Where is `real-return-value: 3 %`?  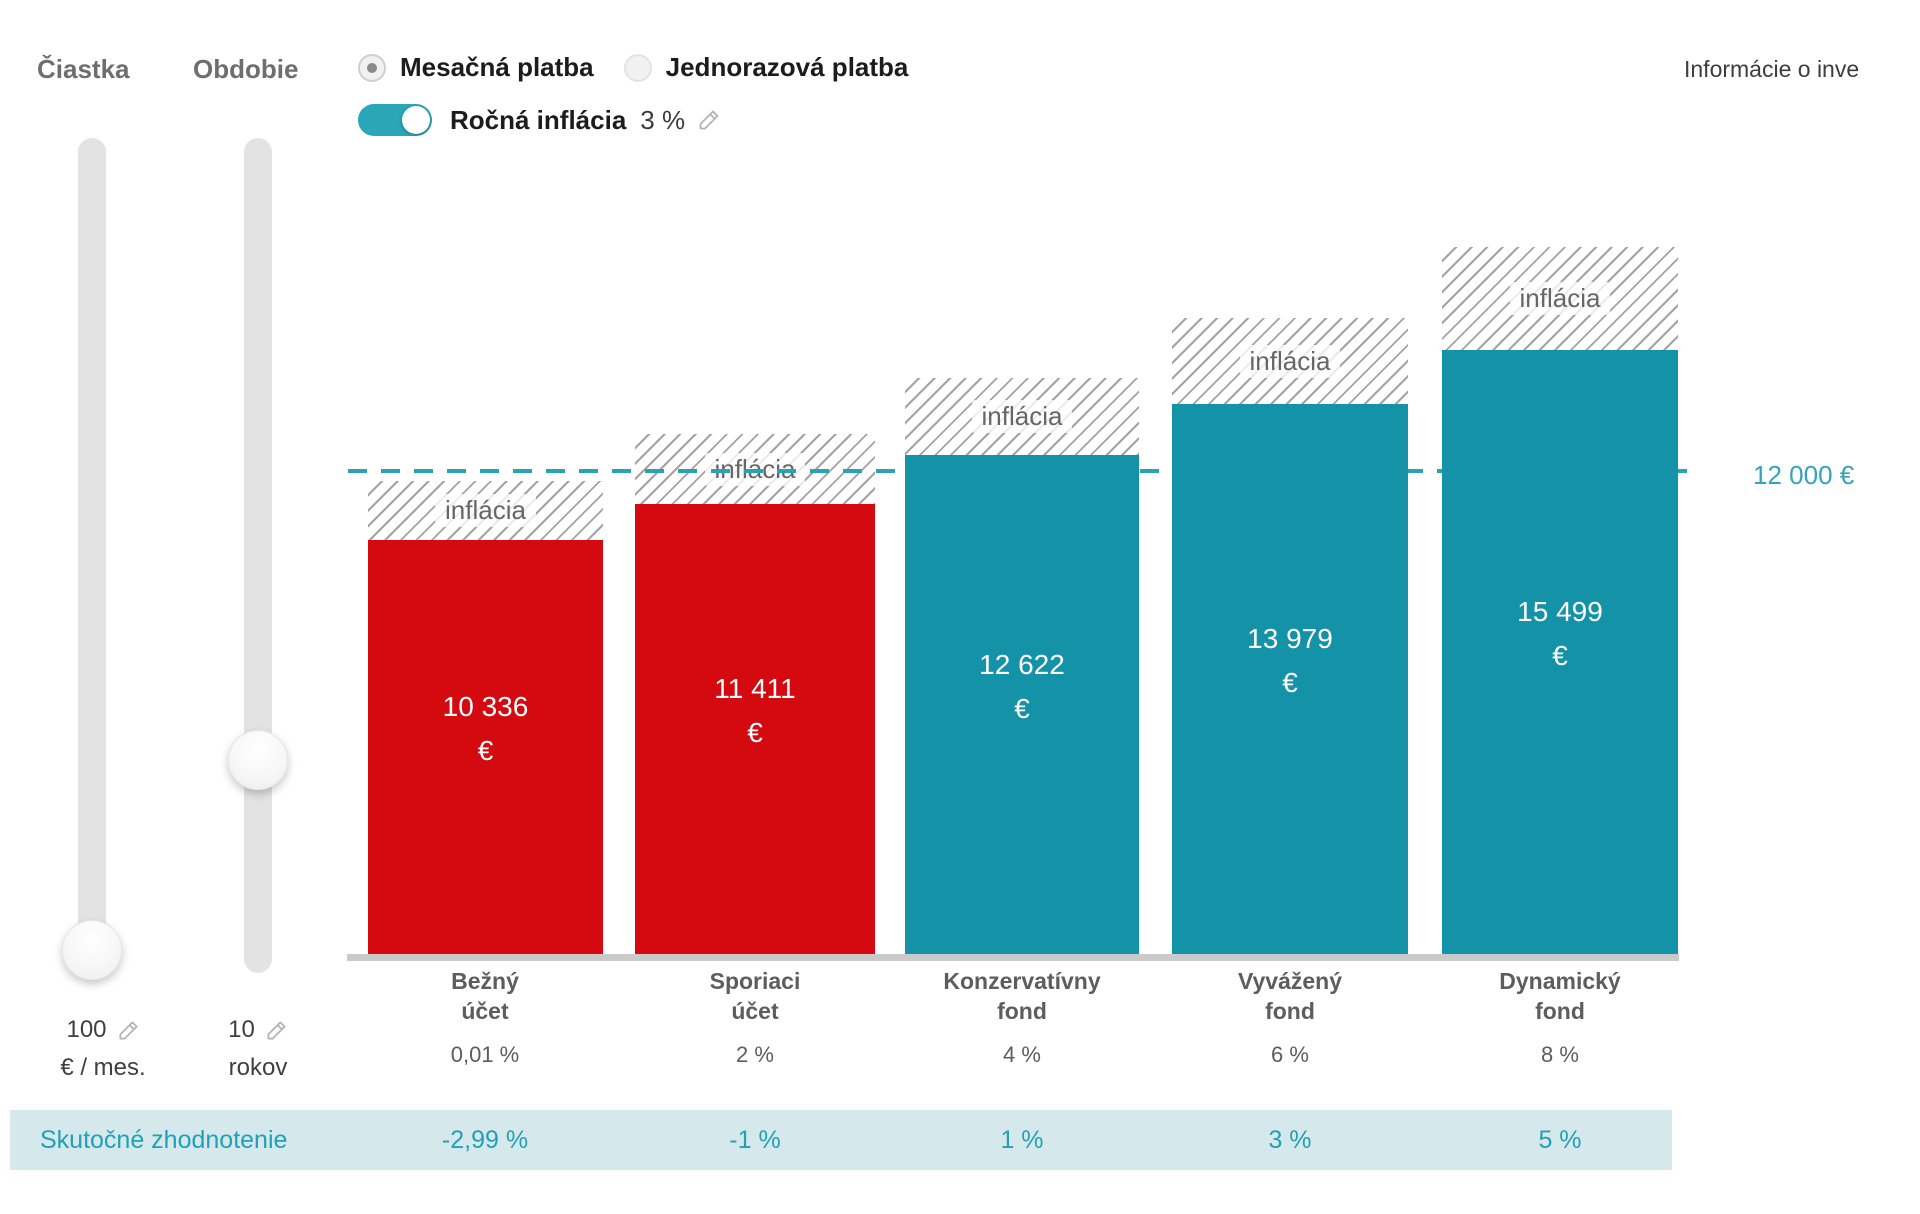
real-return-value: 3 % is located at coordinates (1290, 1140).